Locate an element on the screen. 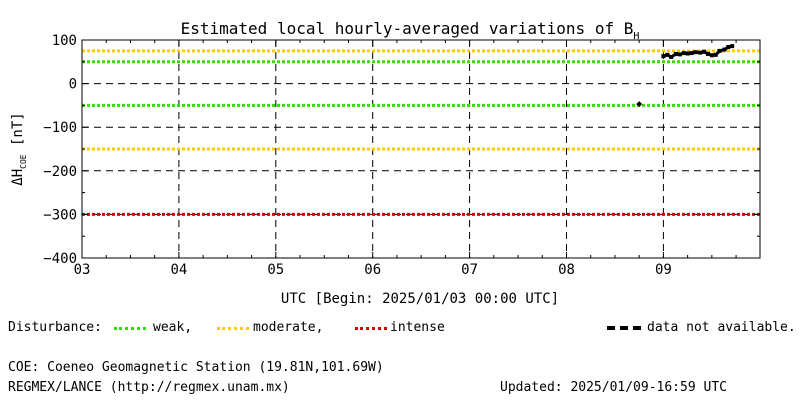  y-tick-label: −200 is located at coordinates (60, 172).